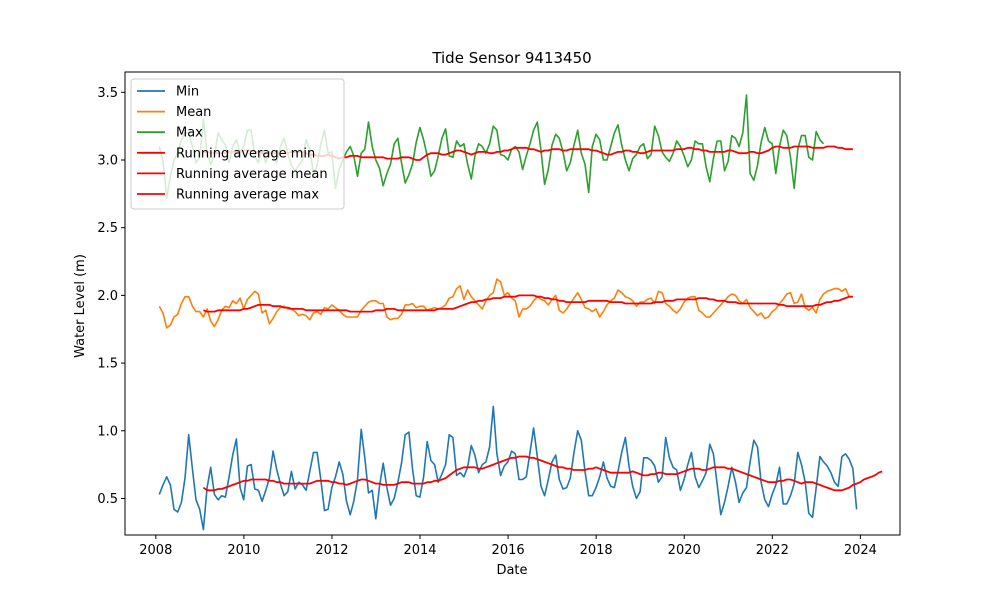 This screenshot has width=1000, height=600. What do you see at coordinates (419, 550) in the screenshot?
I see `x-tick-label: 2014` at bounding box center [419, 550].